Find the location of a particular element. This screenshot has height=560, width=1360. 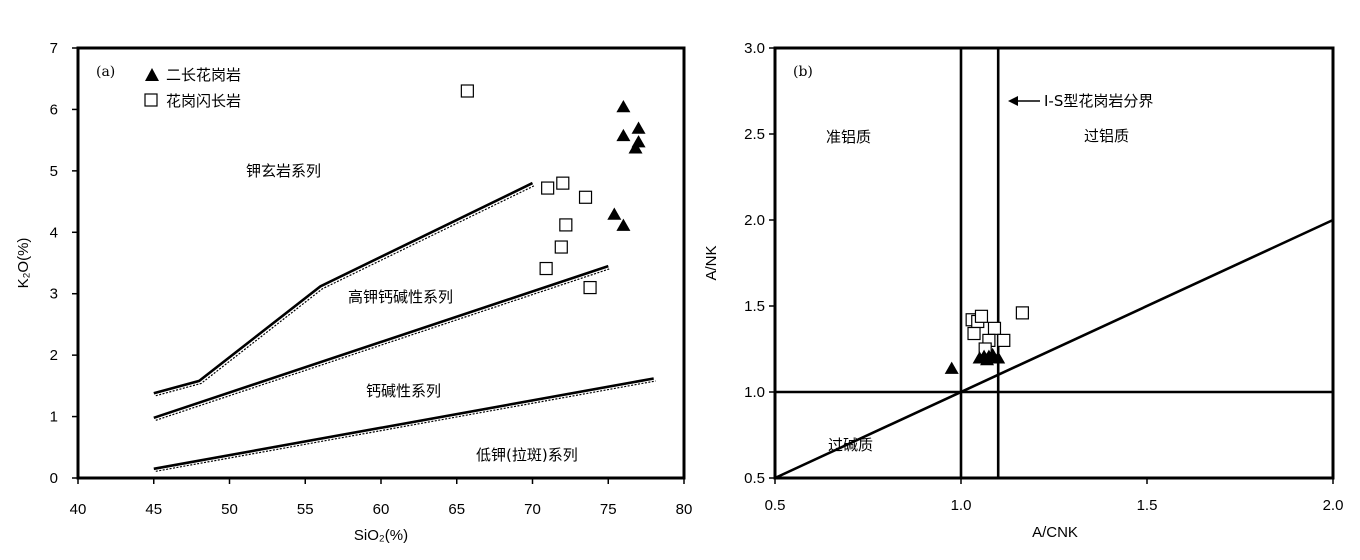

y-tick-label: 6 is located at coordinates (54, 109).